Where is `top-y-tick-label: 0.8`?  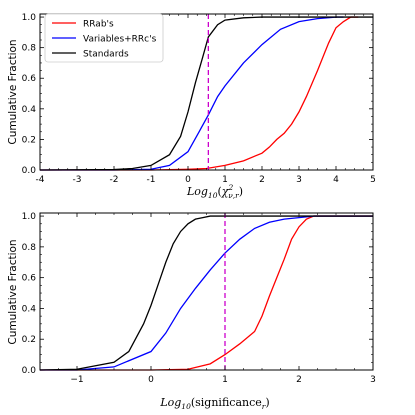
top-y-tick-label: 0.8 is located at coordinates (29, 49).